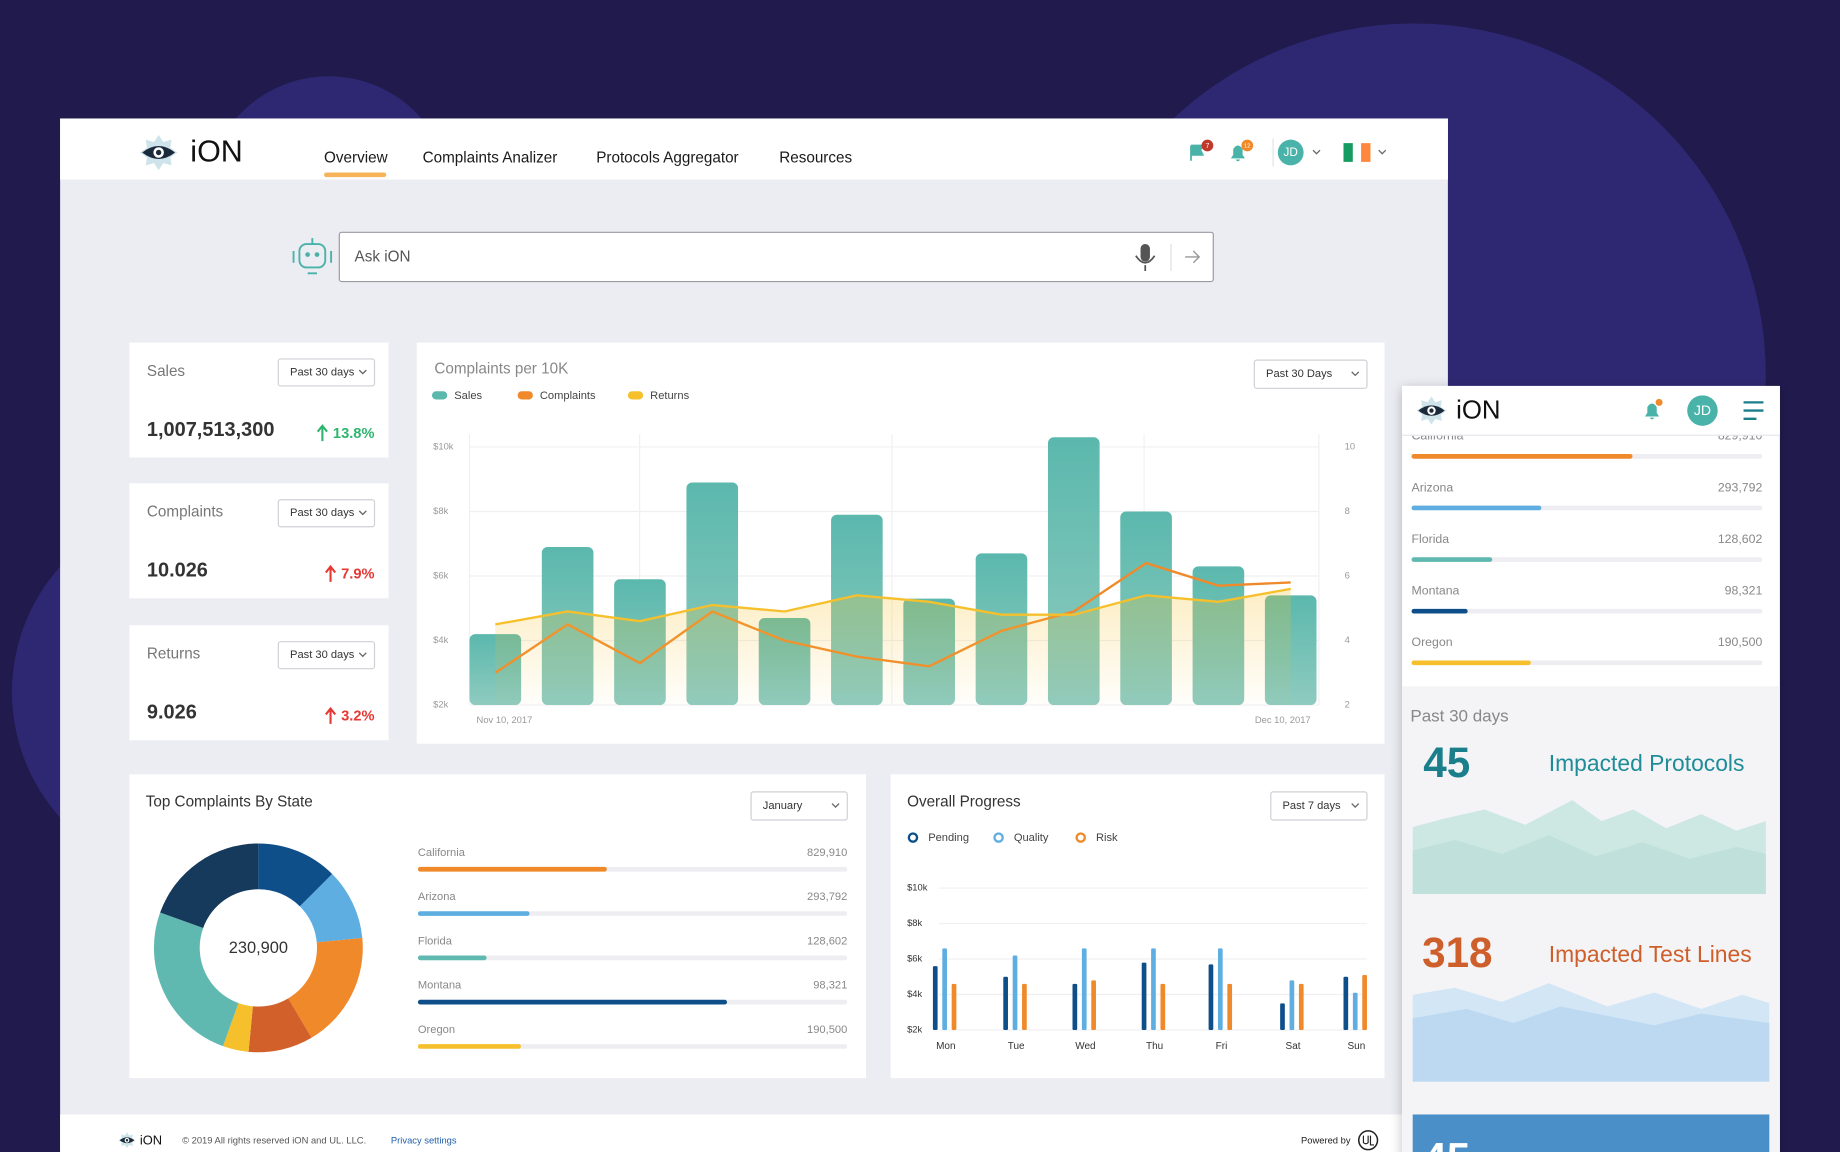 This screenshot has width=1840, height=1152. What do you see at coordinates (1207, 146) in the screenshot?
I see `badge-count: 7` at bounding box center [1207, 146].